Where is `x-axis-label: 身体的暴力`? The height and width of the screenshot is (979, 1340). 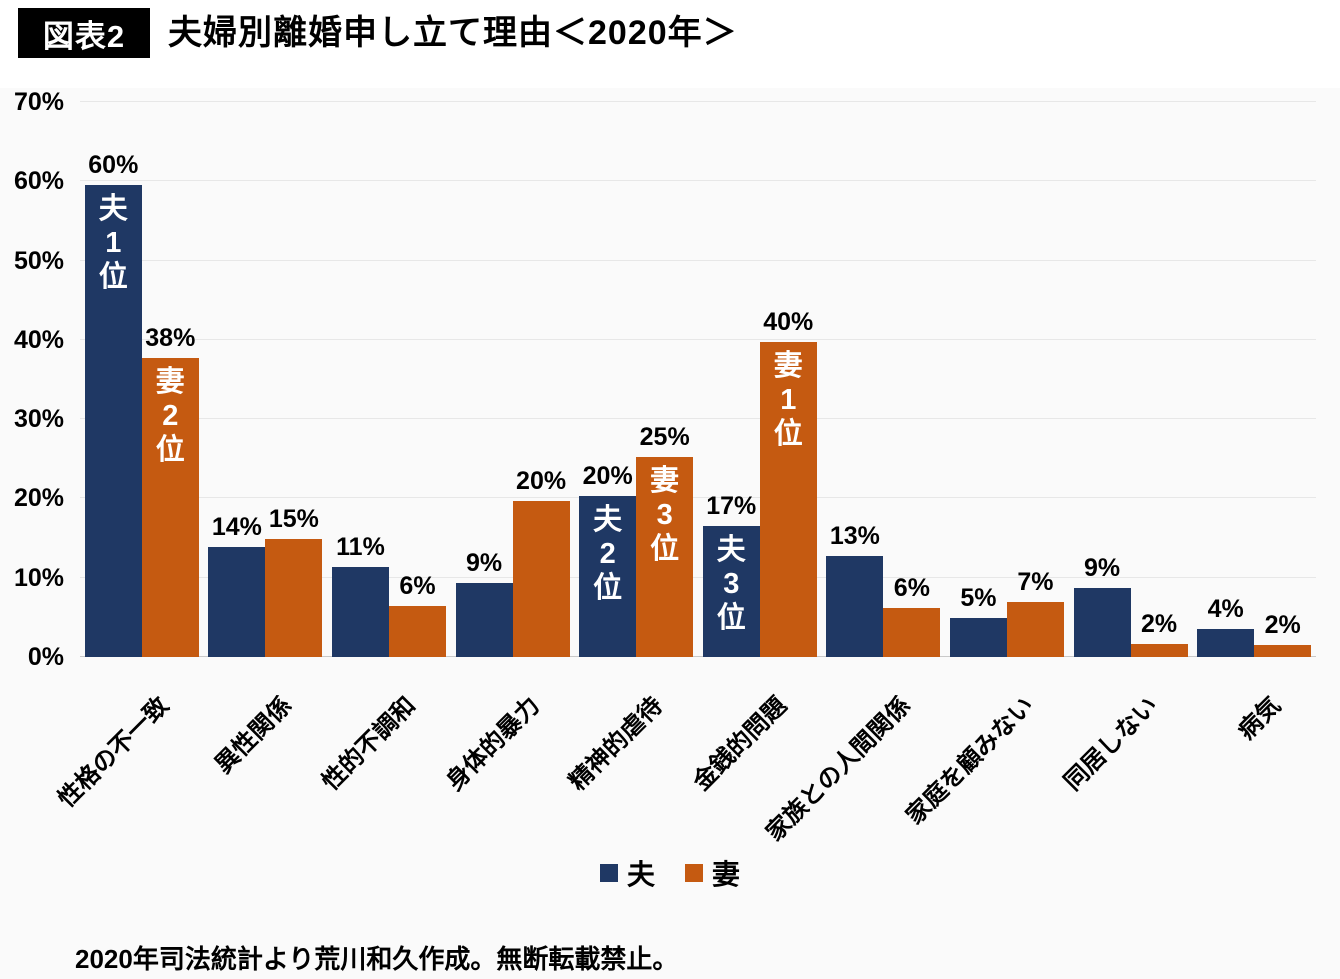
x-axis-label: 身体的暴力 is located at coordinates (492, 743).